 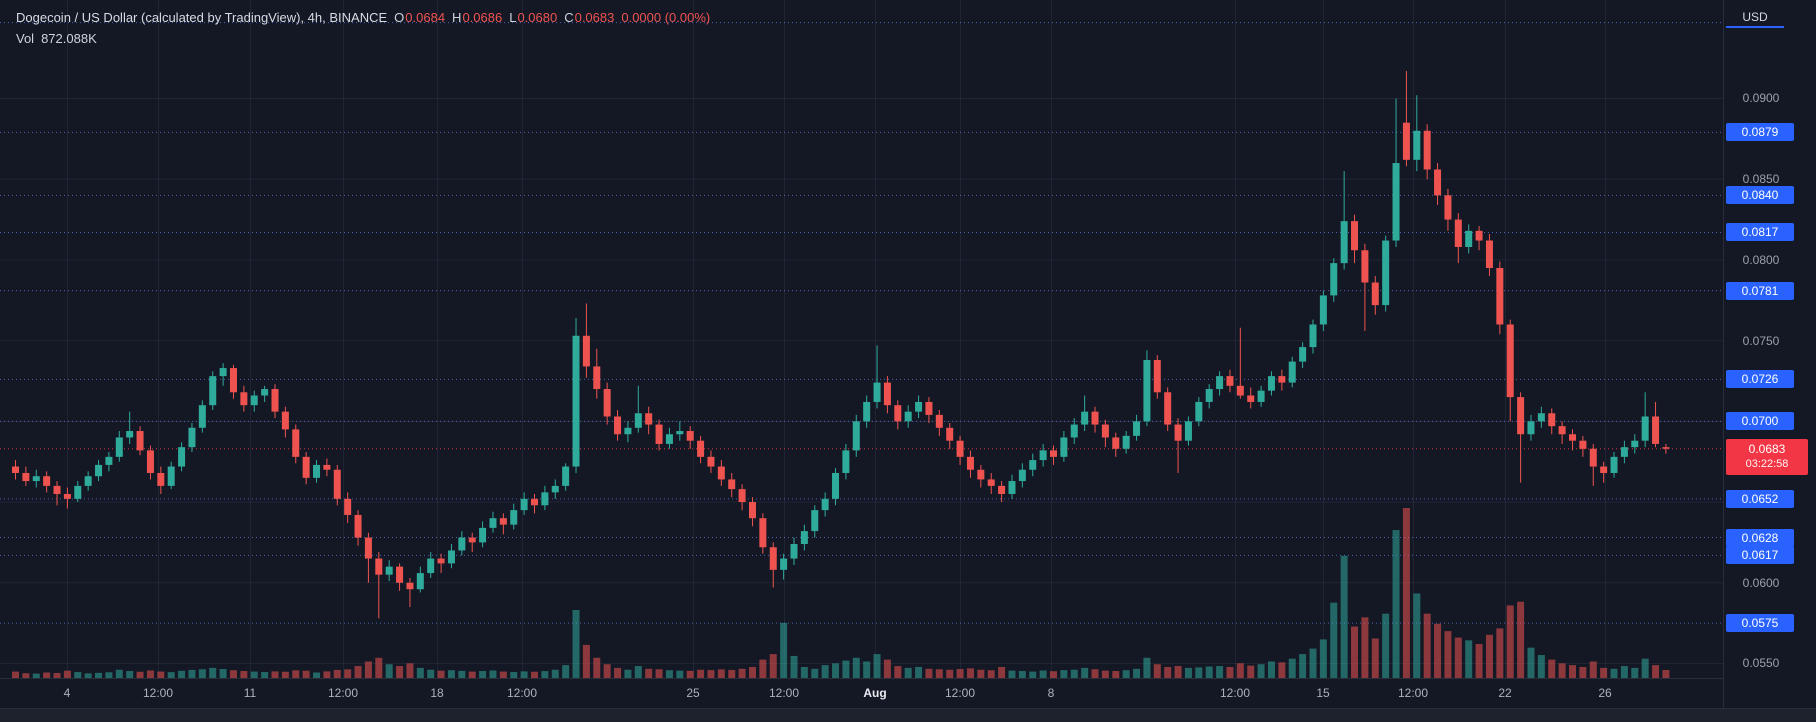 What do you see at coordinates (477, 17) in the screenshot?
I see `ohlc-high: H 0.0686` at bounding box center [477, 17].